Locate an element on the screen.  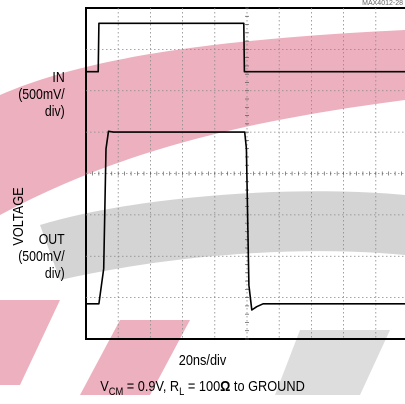
test-conditions: VCM = 0.9V, RL = 100Ω to GROUND is located at coordinates (202, 388).